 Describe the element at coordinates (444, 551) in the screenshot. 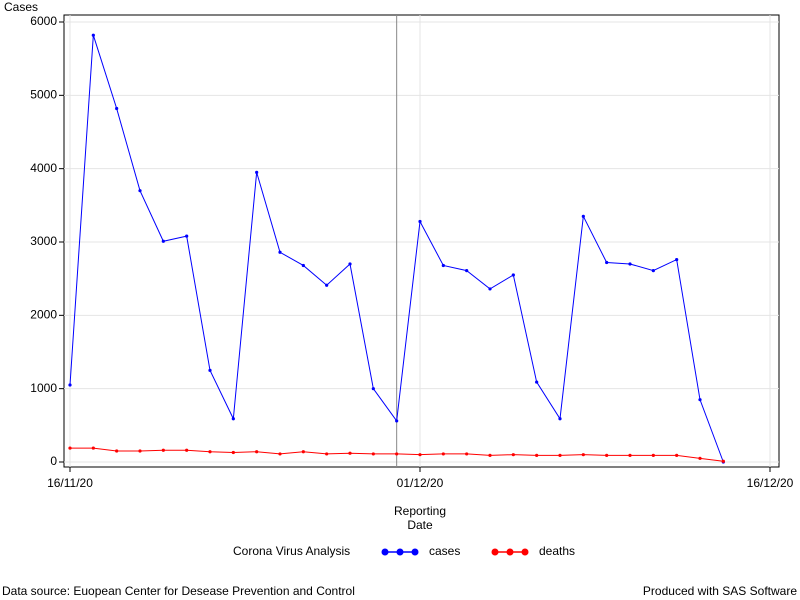

I see `legend-label: cases` at that location.